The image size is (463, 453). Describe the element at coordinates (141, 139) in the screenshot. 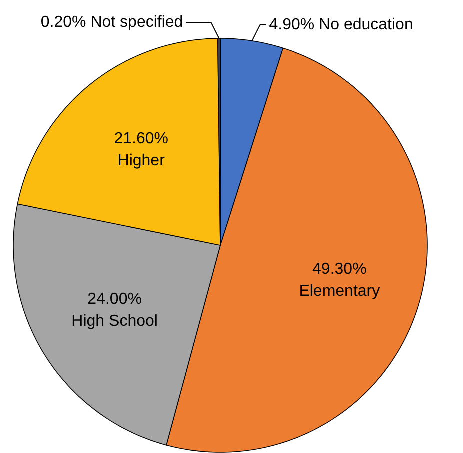

I see `data-label: 21.60%` at that location.